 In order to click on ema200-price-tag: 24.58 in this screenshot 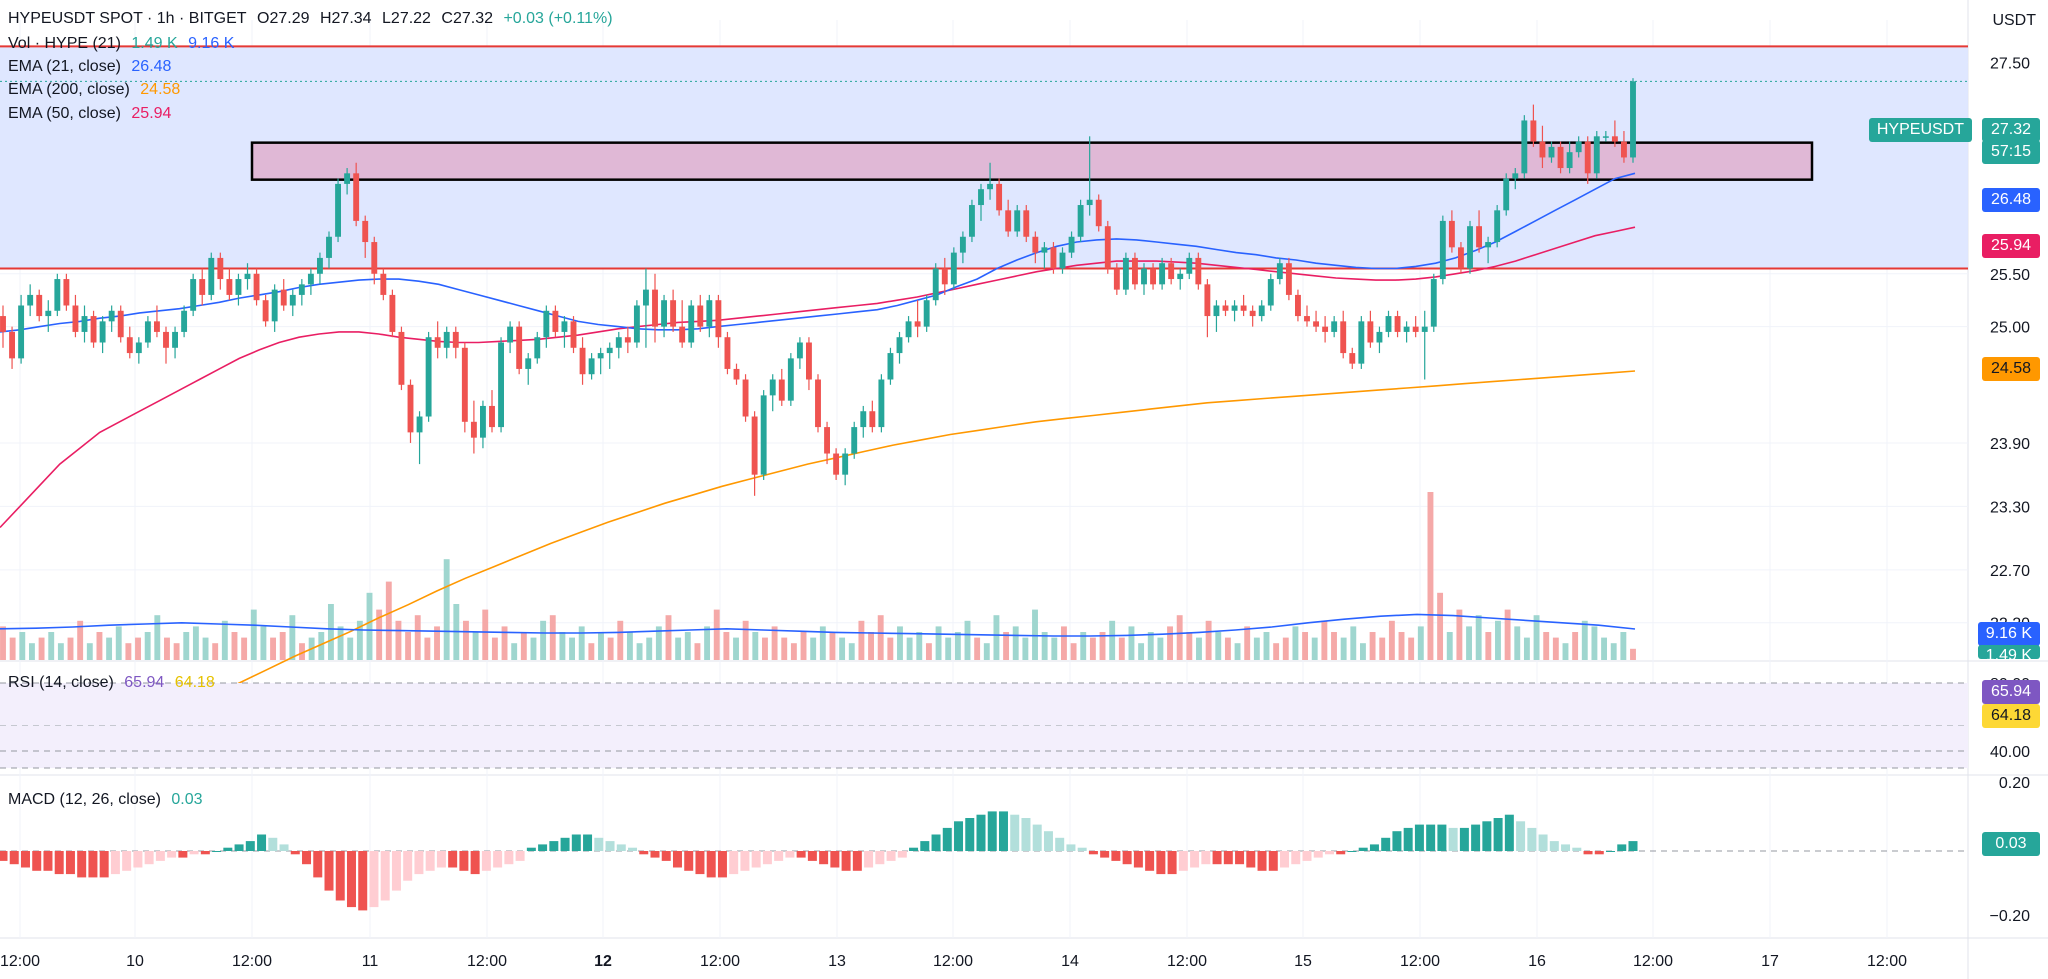, I will do `click(2011, 369)`.